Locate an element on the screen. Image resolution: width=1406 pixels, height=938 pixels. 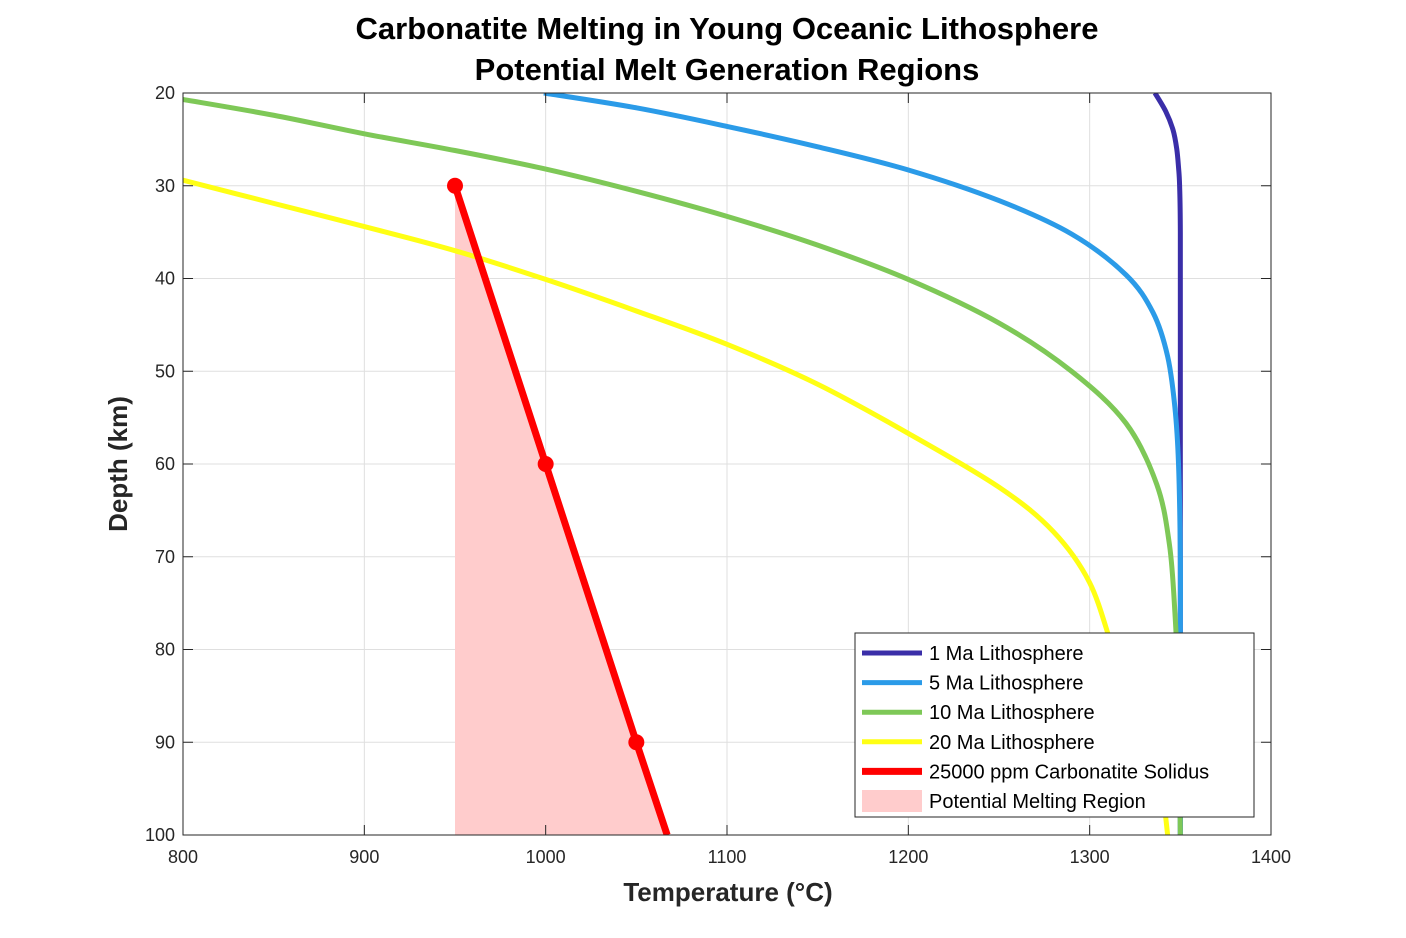
y-tick-label: 100 is located at coordinates (160, 835).